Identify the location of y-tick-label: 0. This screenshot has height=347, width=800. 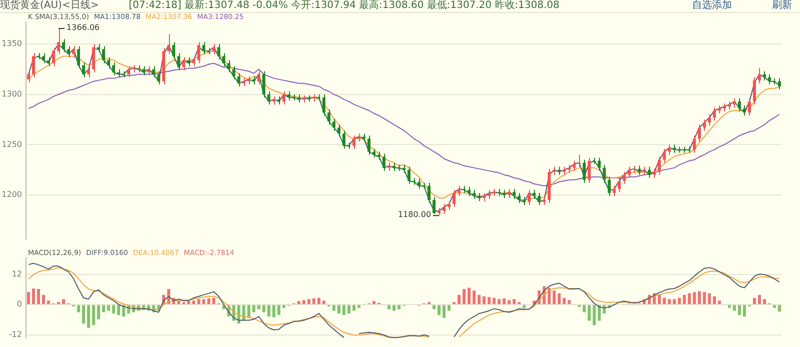
(19, 304).